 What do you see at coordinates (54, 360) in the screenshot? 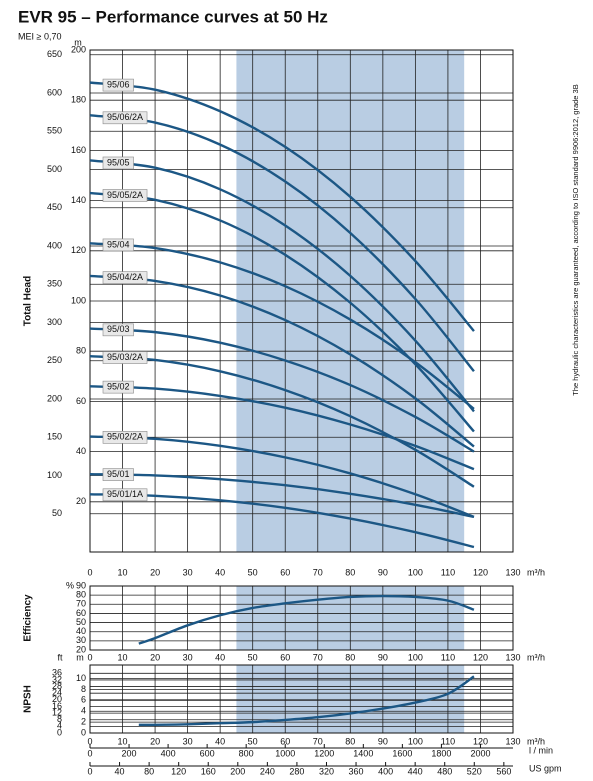
I see `y2-tick-label: 250` at bounding box center [54, 360].